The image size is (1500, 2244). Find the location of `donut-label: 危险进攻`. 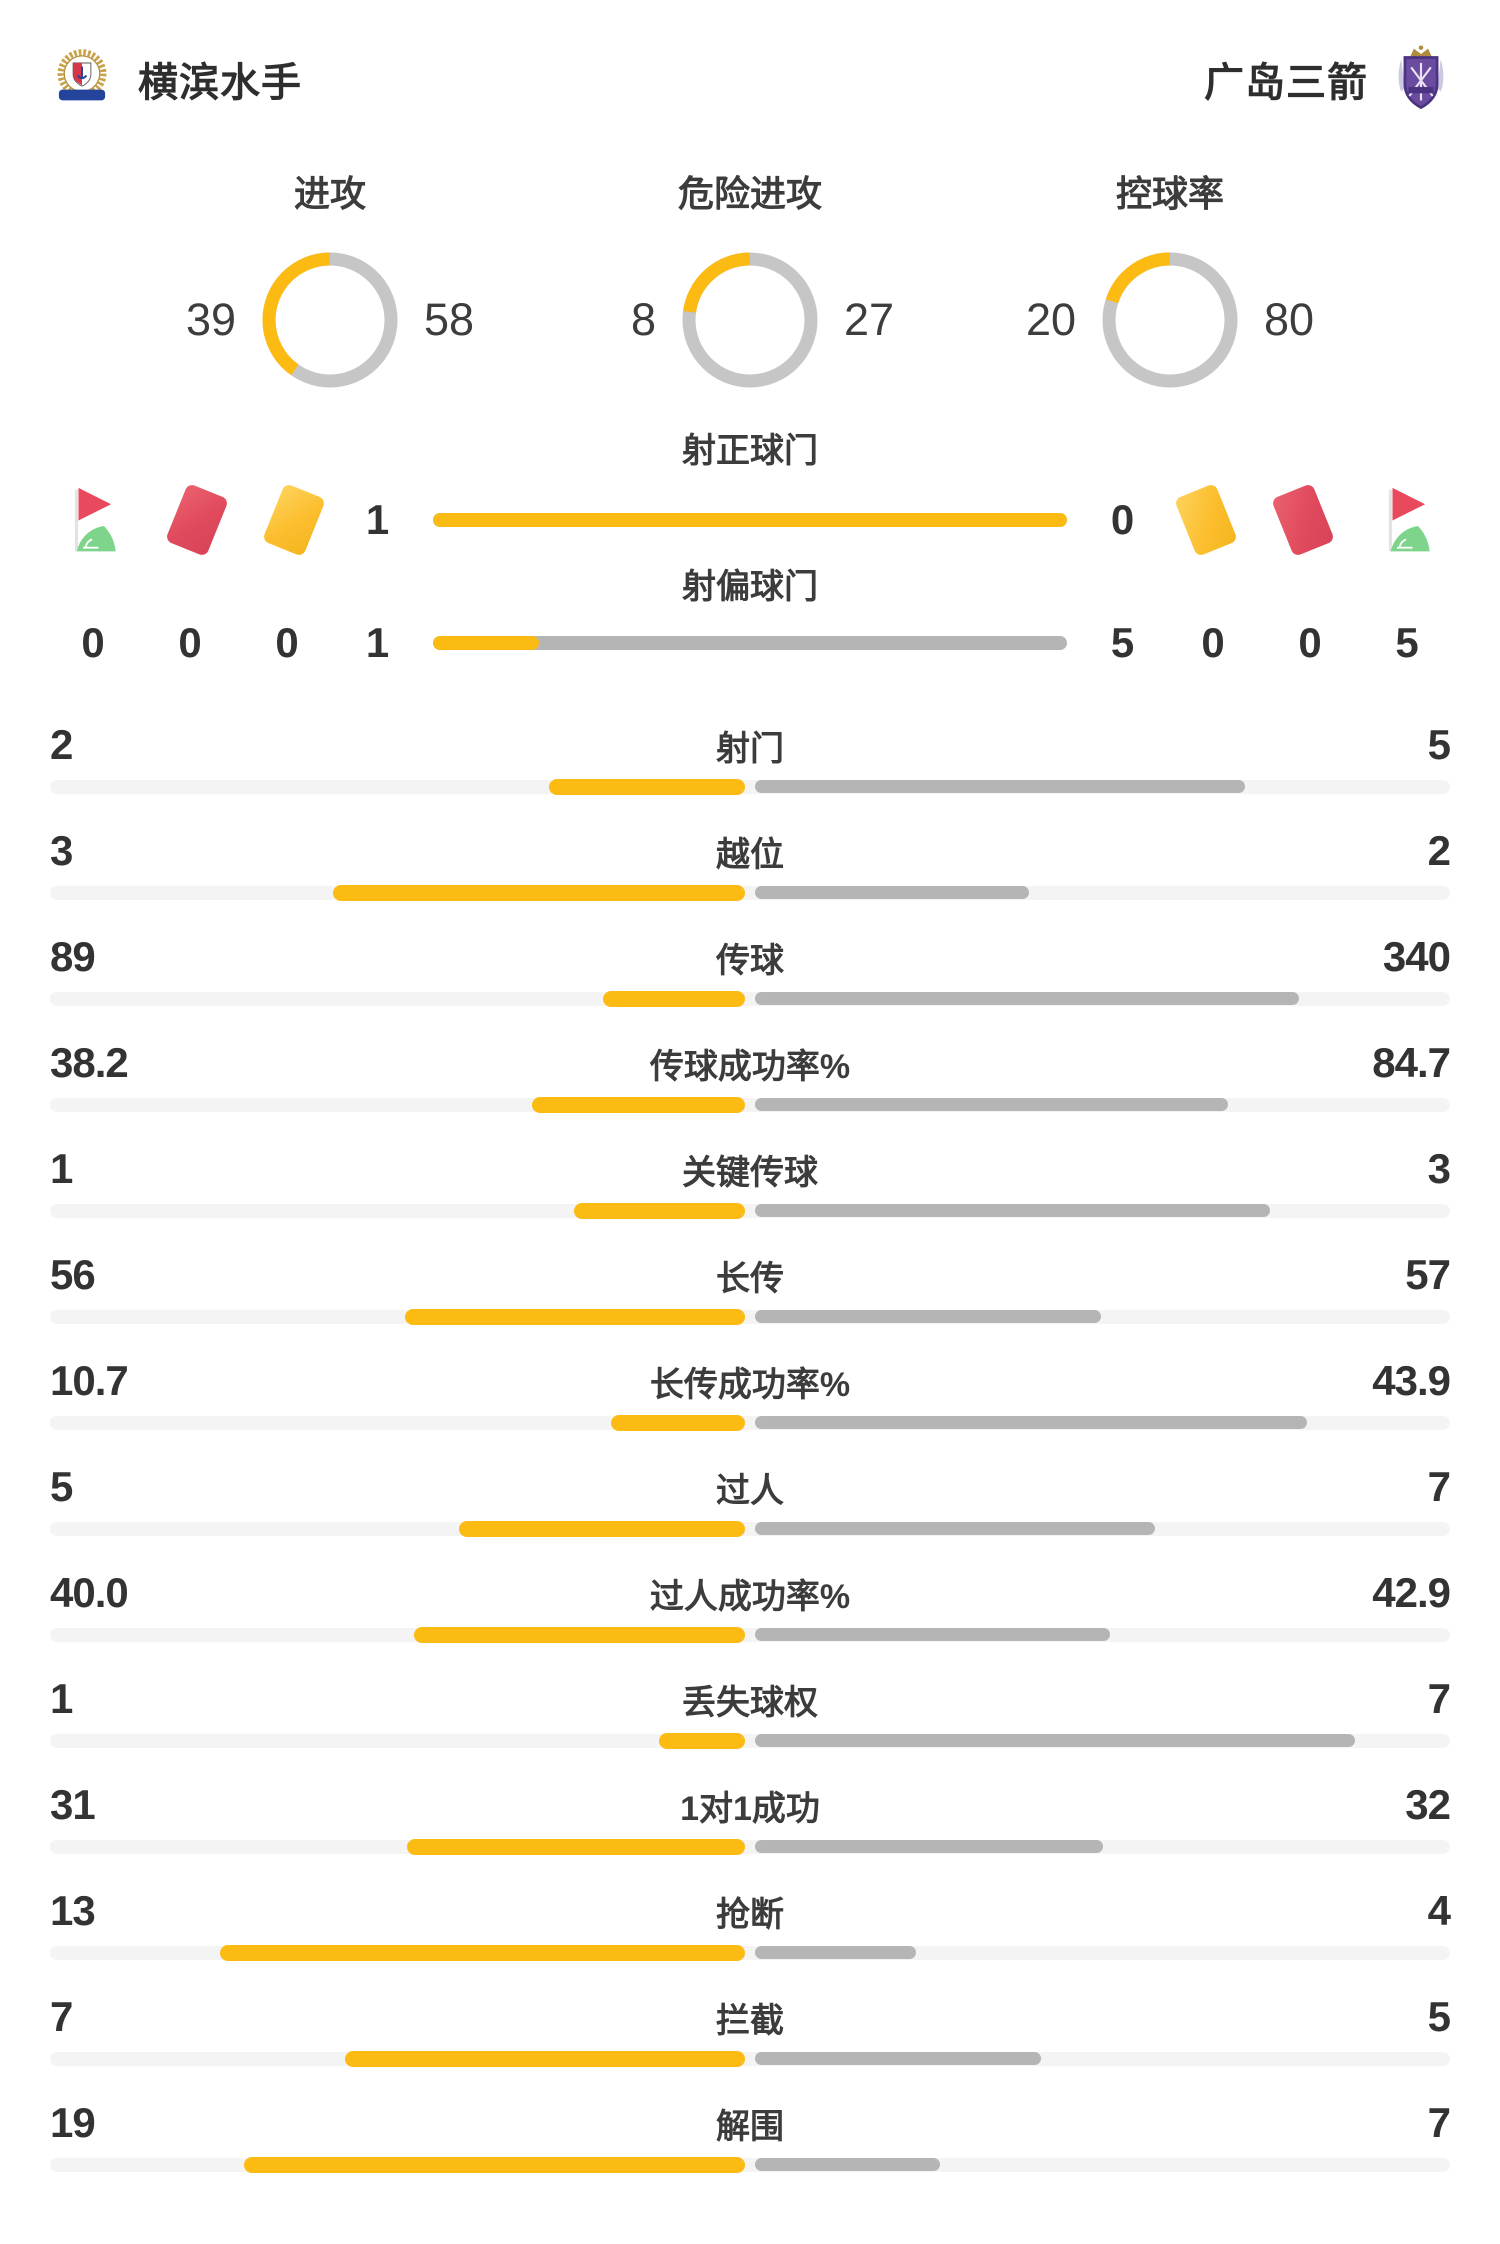

donut-label: 危险进攻 is located at coordinates (749, 193).